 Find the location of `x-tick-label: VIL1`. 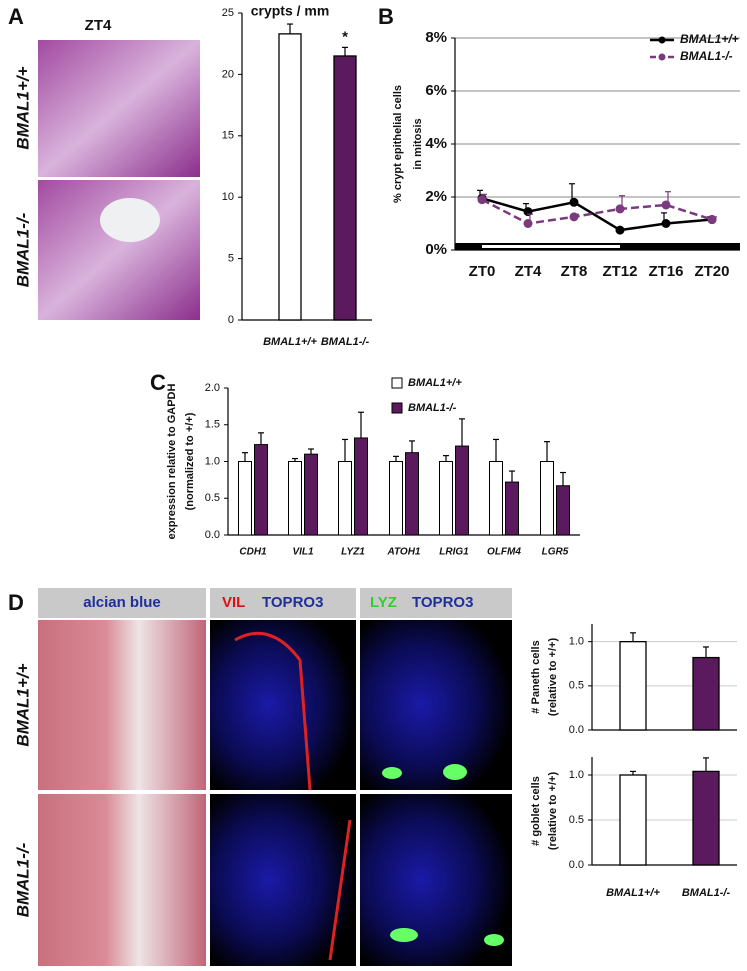

x-tick-label: VIL1 is located at coordinates (303, 552).